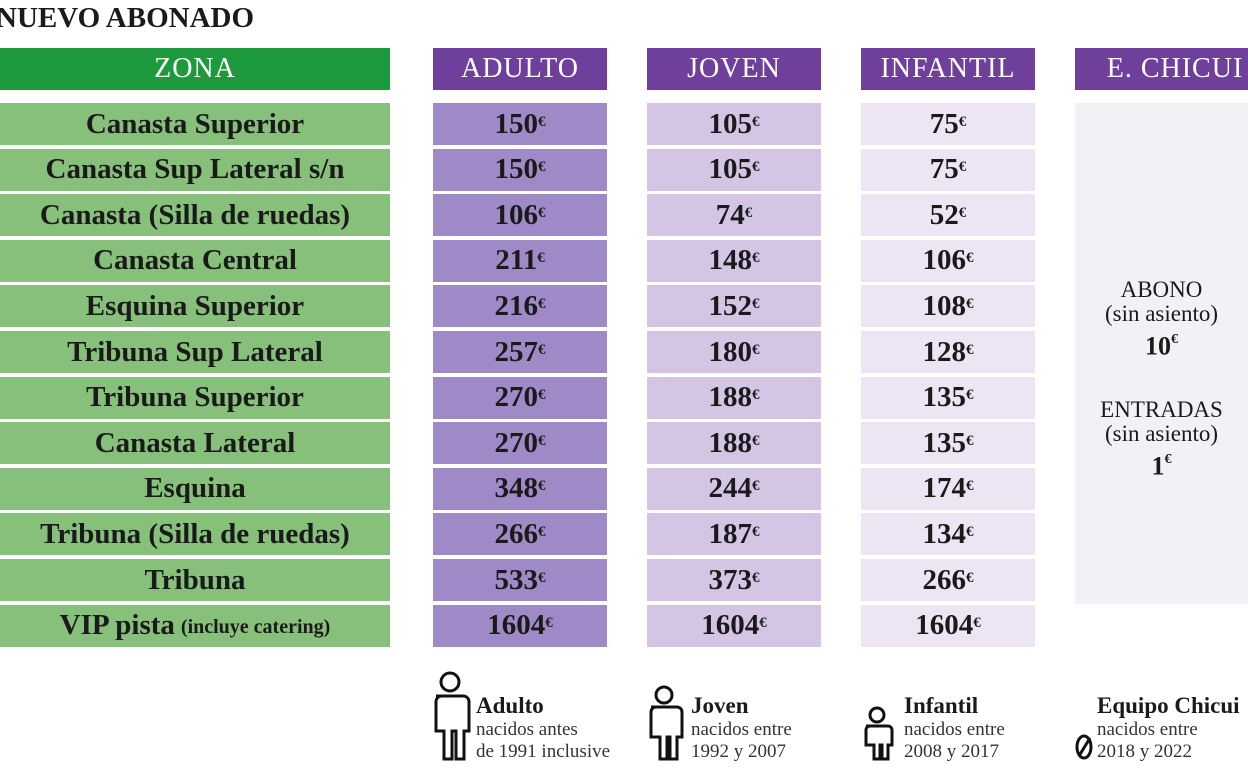  Describe the element at coordinates (948, 580) in the screenshot. I see `price-cell: 266 €` at that location.